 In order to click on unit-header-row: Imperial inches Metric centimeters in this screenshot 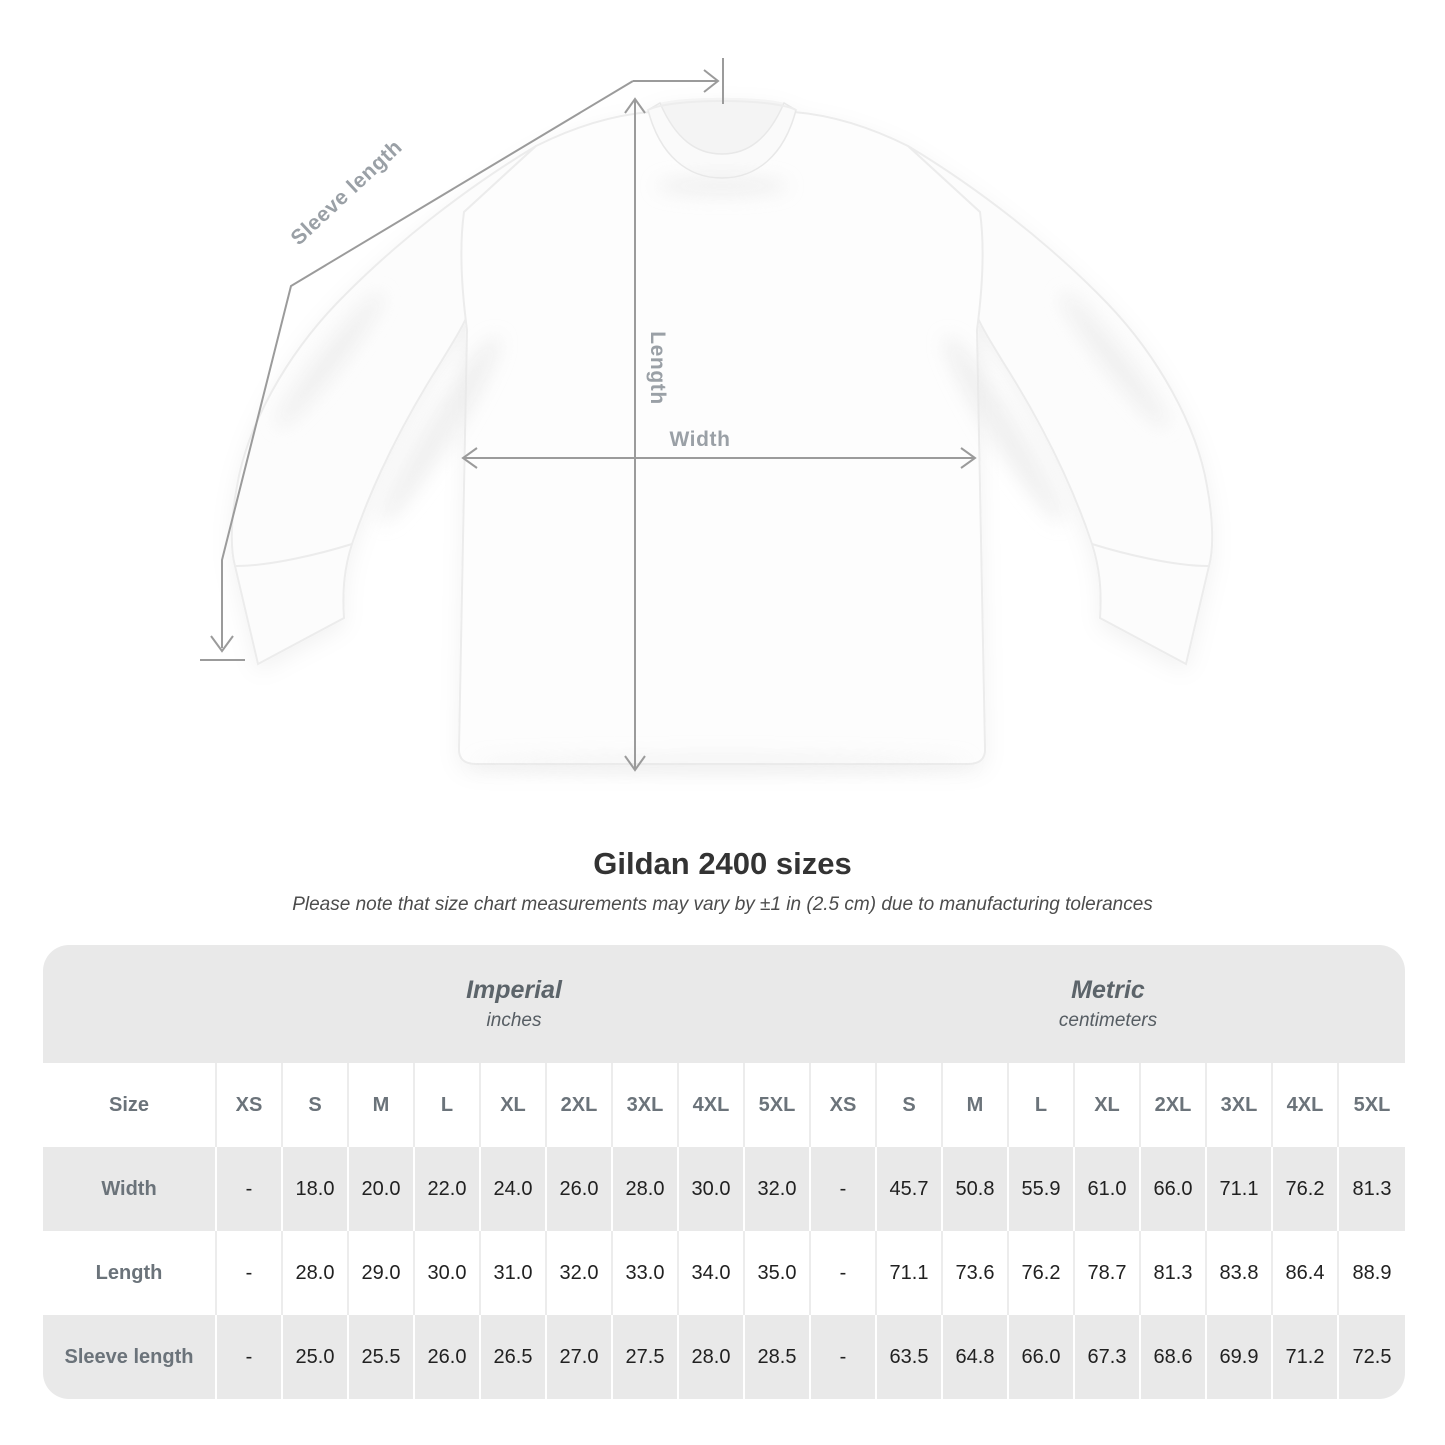, I will do `click(724, 1004)`.